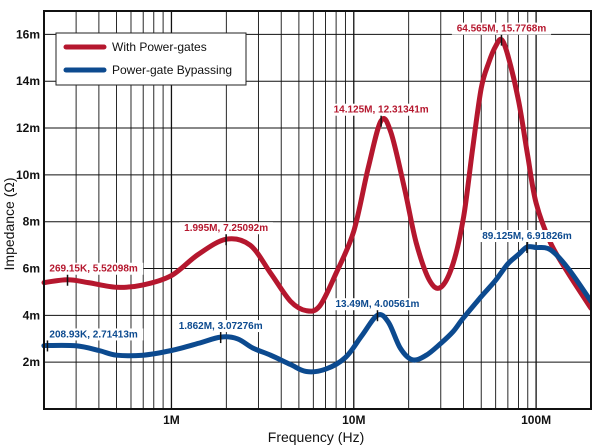  What do you see at coordinates (31, 269) in the screenshot?
I see `y-tick-label: 6m` at bounding box center [31, 269].